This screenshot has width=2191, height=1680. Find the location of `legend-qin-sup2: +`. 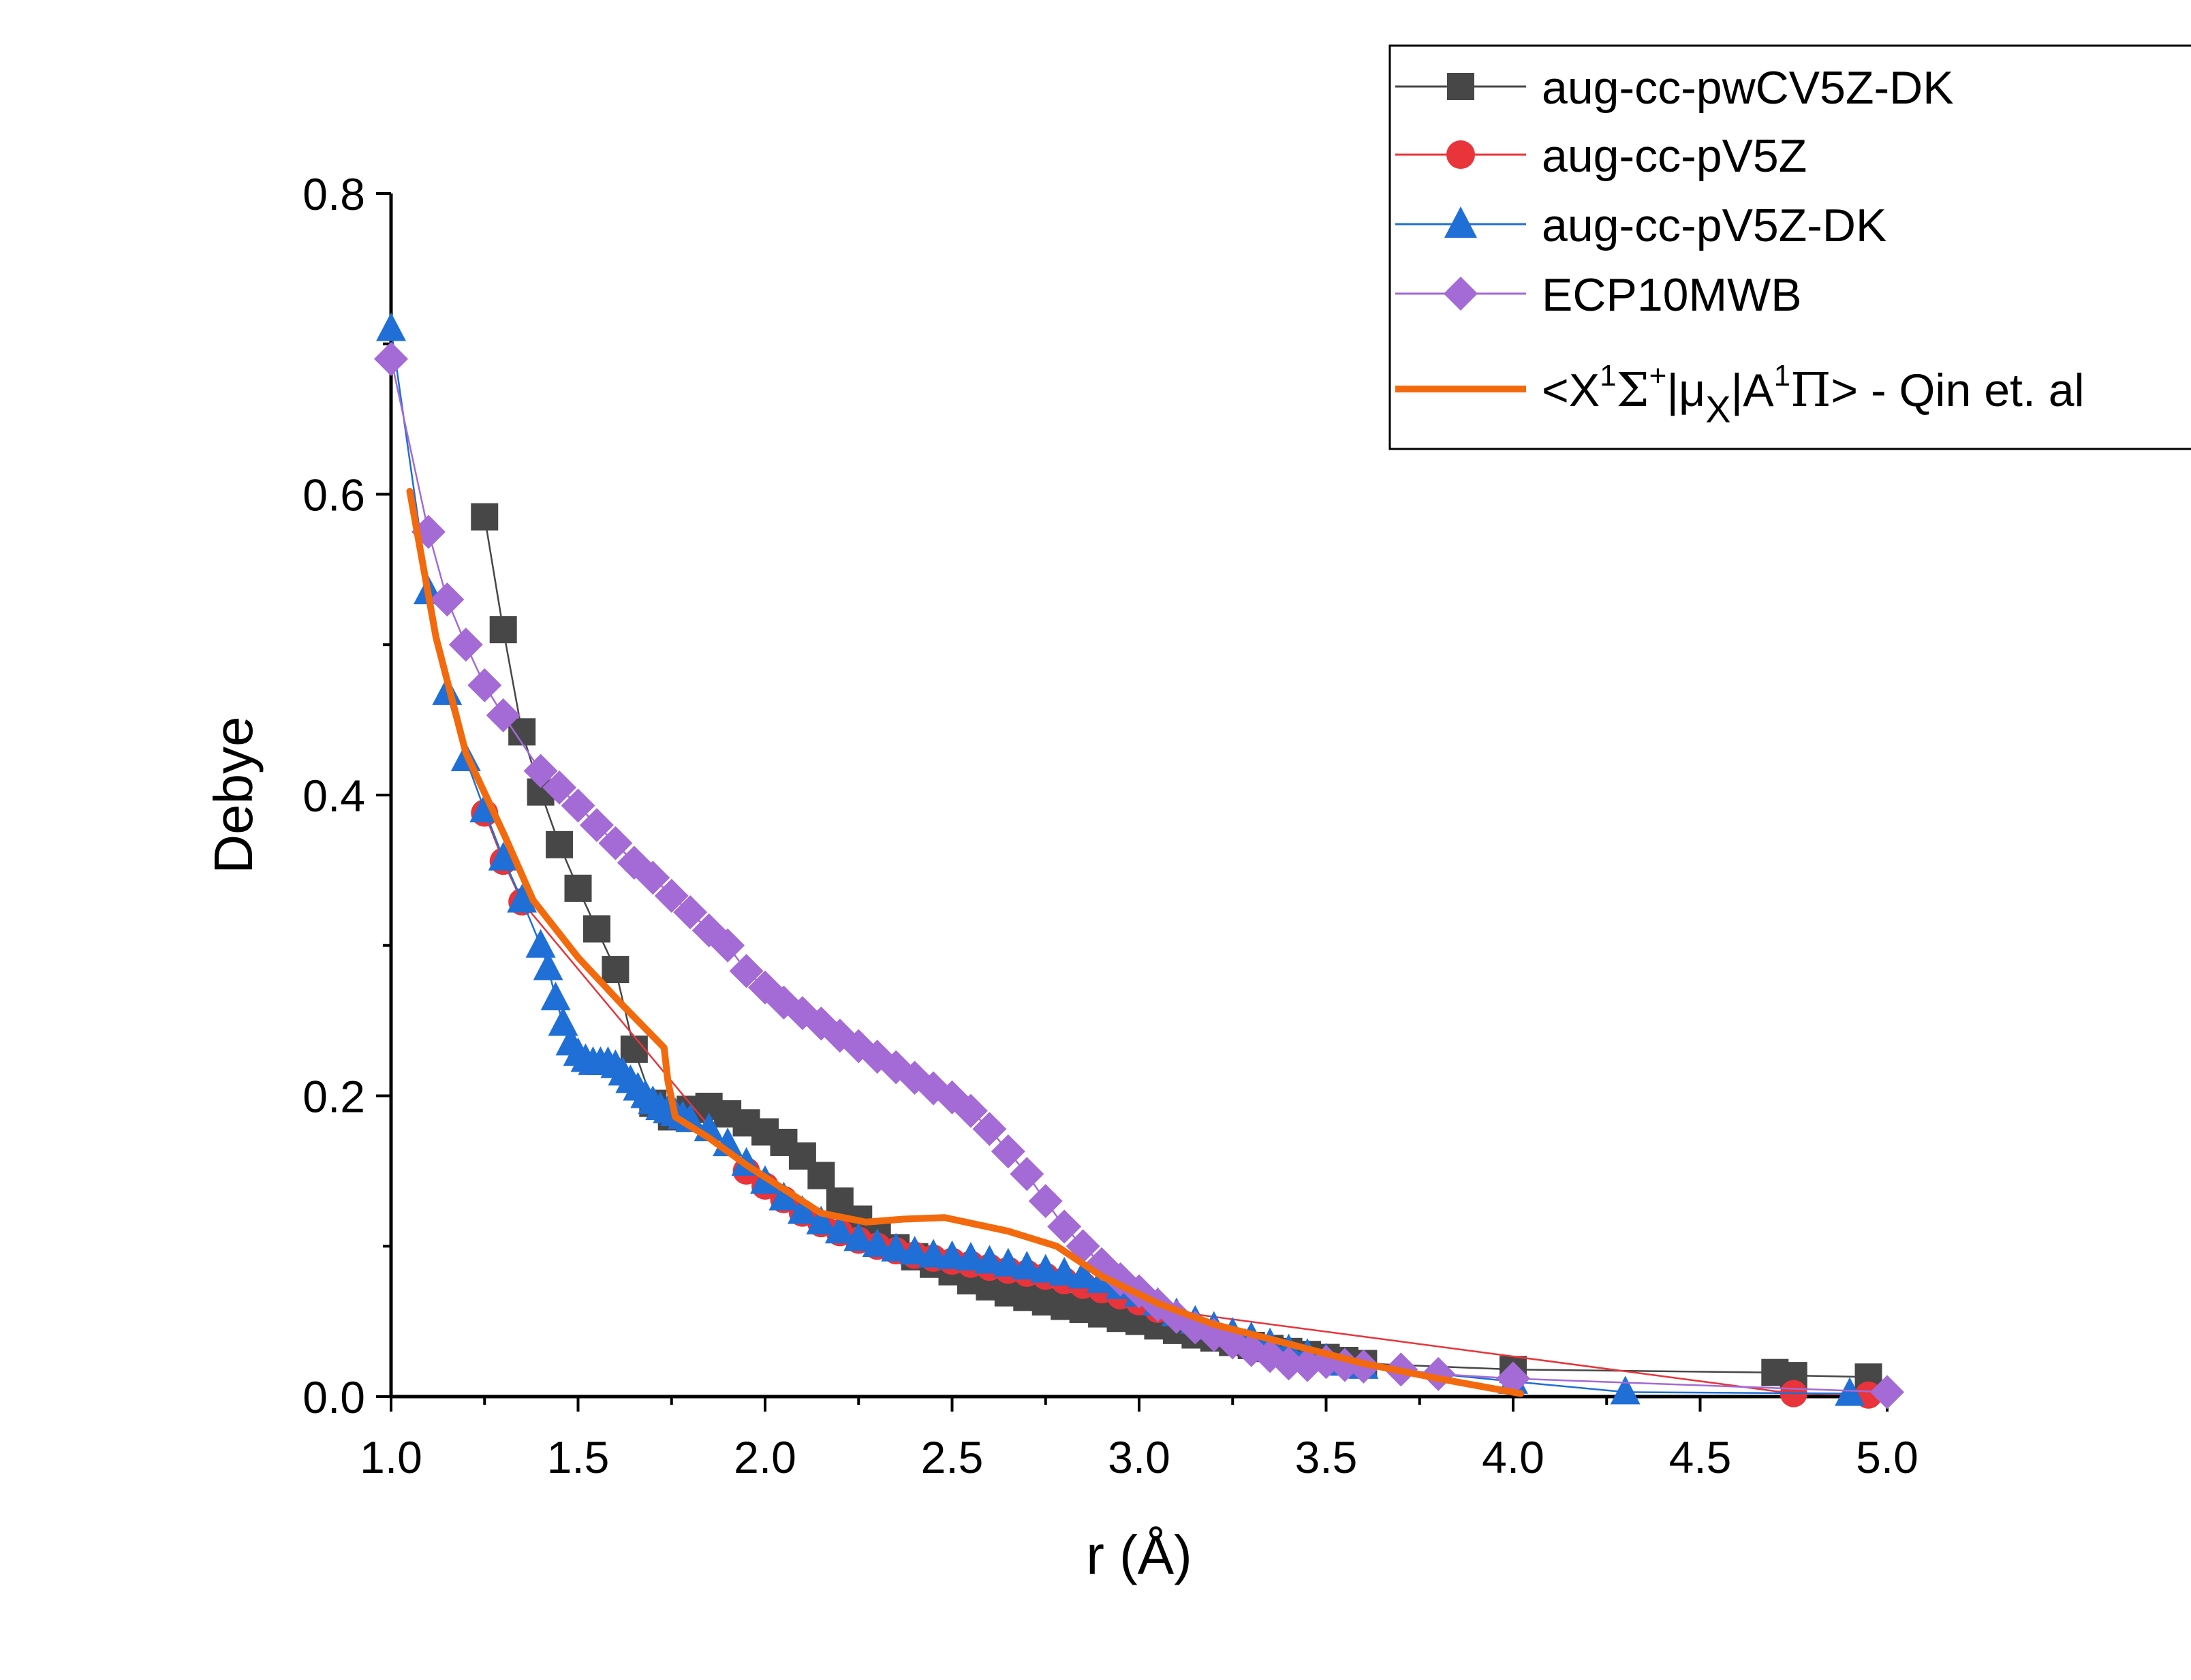

legend-qin-sup2: + is located at coordinates (1658, 375).